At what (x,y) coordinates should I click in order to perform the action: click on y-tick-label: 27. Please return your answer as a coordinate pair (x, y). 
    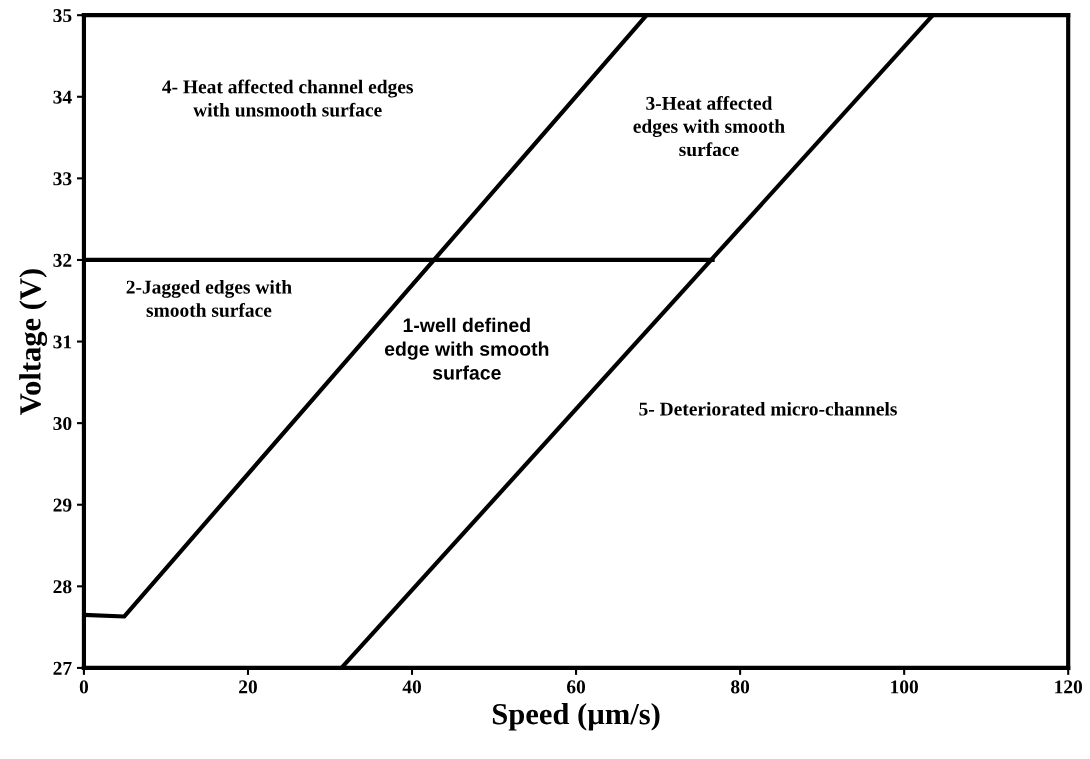
    Looking at the image, I should click on (62, 668).